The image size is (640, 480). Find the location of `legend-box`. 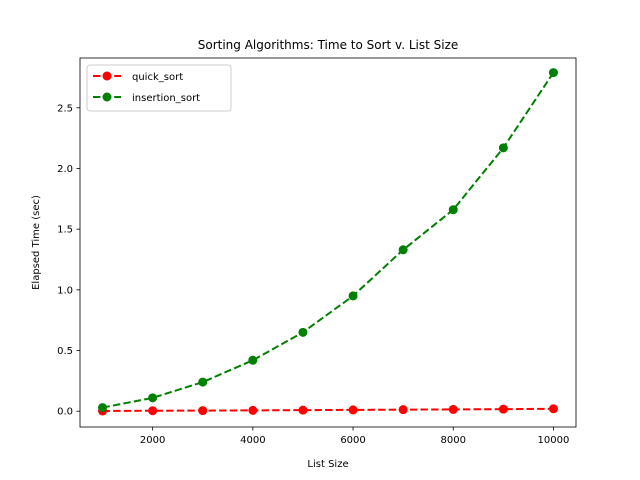

legend-box is located at coordinates (159, 88).